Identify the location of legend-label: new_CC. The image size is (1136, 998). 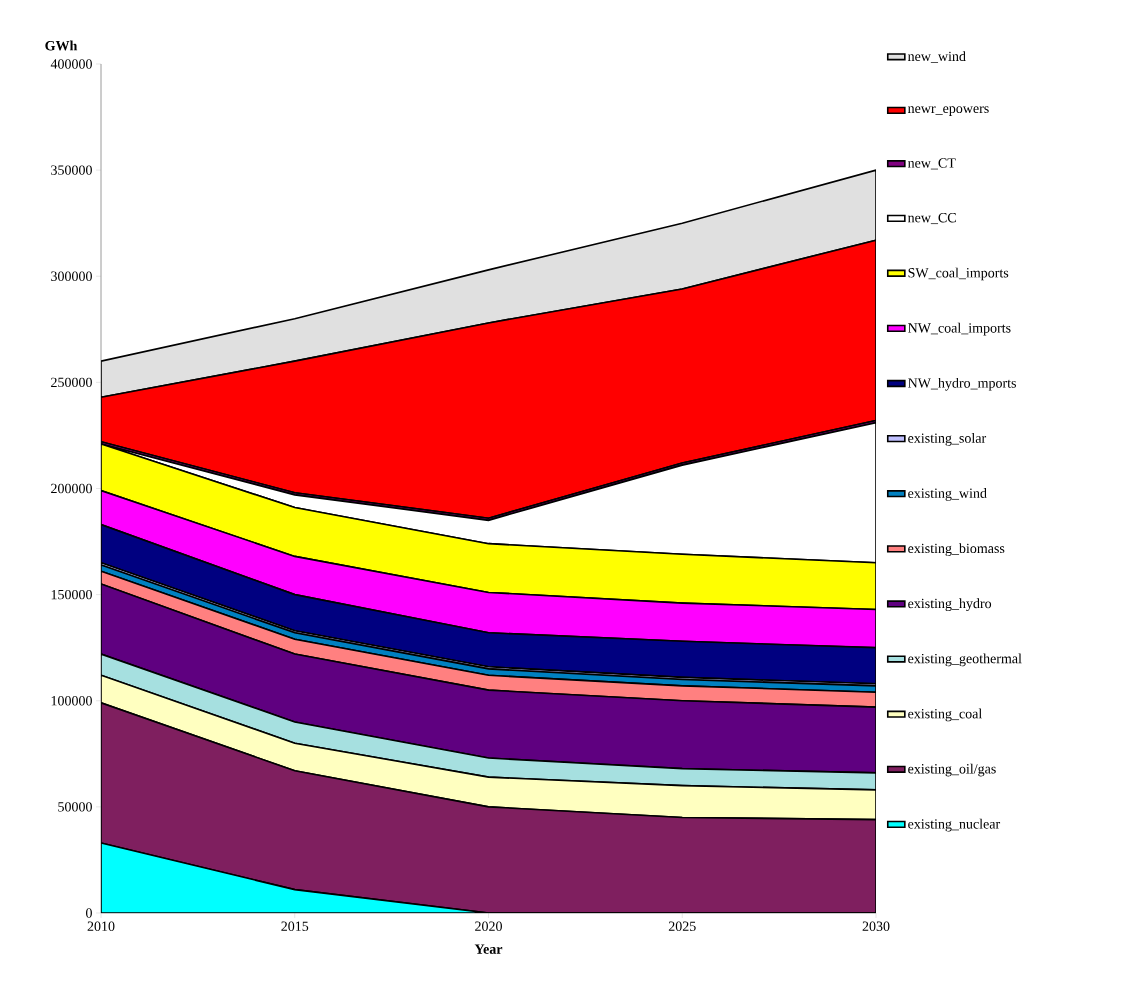
(931, 218).